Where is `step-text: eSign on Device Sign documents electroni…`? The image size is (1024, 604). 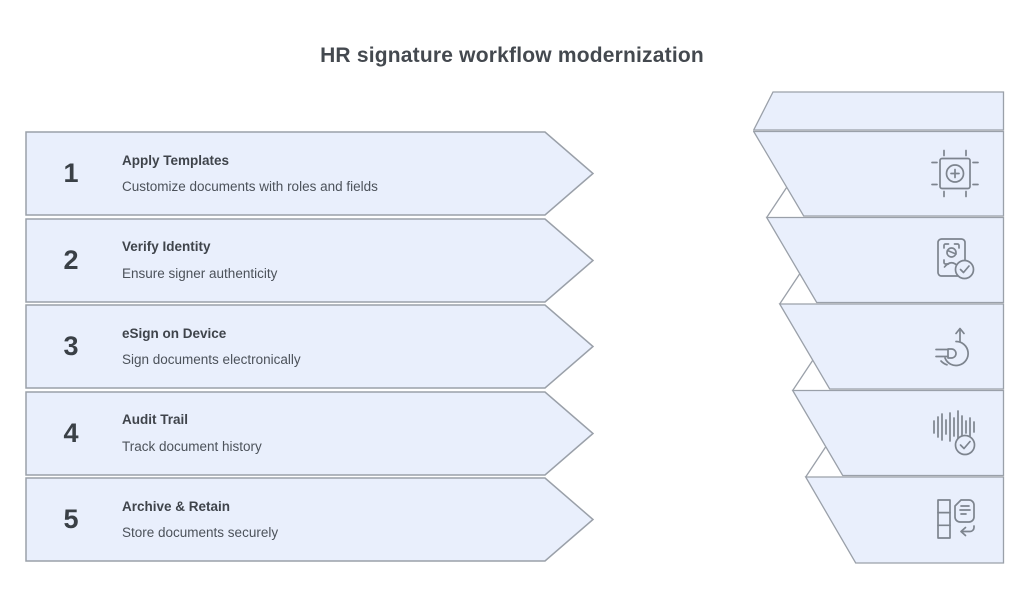
step-text: eSign on Device Sign documents electroni… is located at coordinates (329, 346).